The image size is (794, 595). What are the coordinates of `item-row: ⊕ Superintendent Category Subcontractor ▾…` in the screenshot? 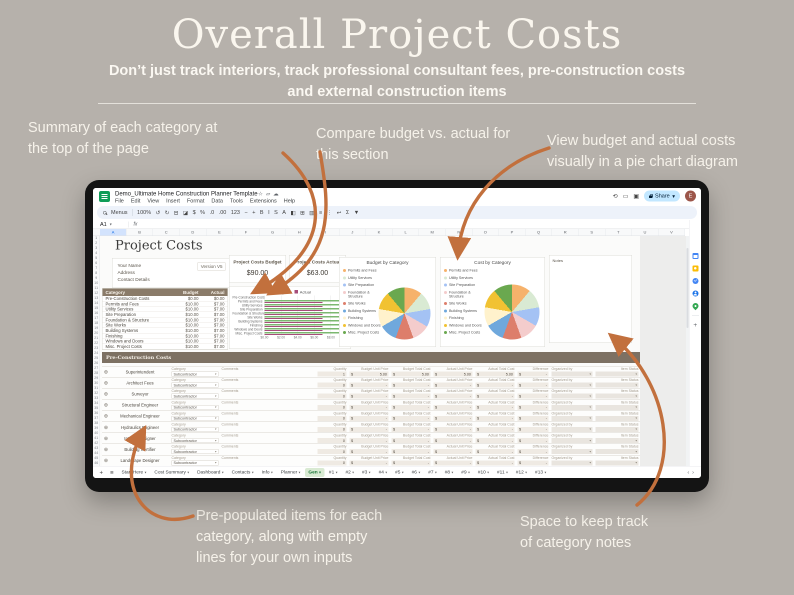 It's located at (371, 372).